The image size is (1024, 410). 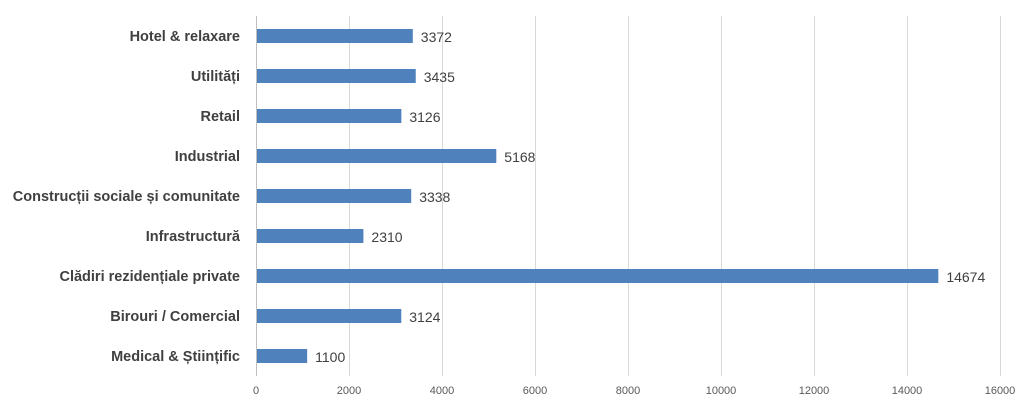 I want to click on value-label: 3126, so click(x=424, y=117).